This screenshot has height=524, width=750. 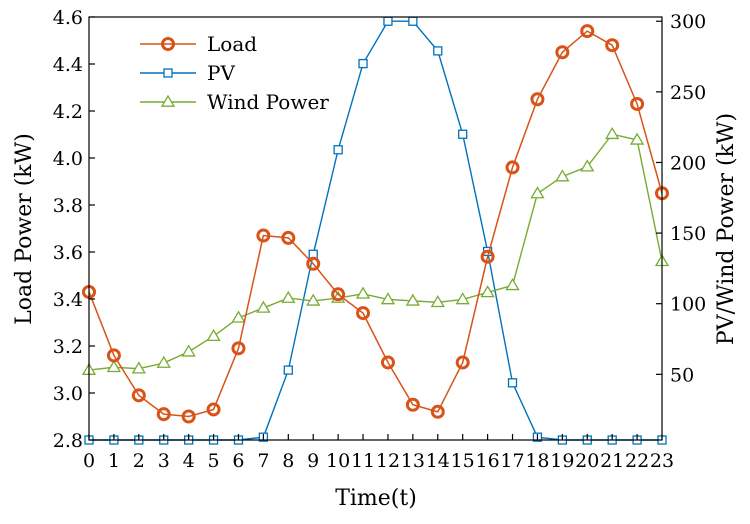 I want to click on y-left-tick-label: 4.0, so click(x=68, y=159).